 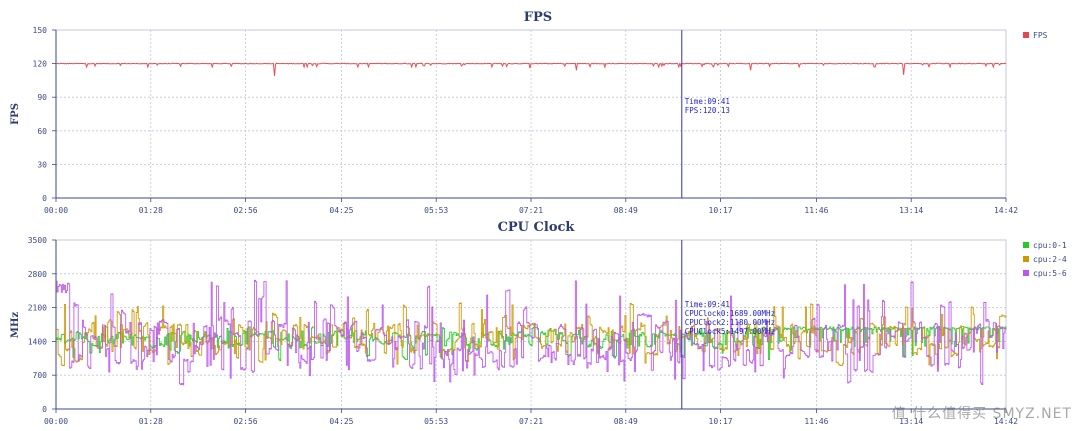 What do you see at coordinates (730, 313) in the screenshot?
I see `cpu-cursor-annotation: CPUClock0:1689.00MHz` at bounding box center [730, 313].